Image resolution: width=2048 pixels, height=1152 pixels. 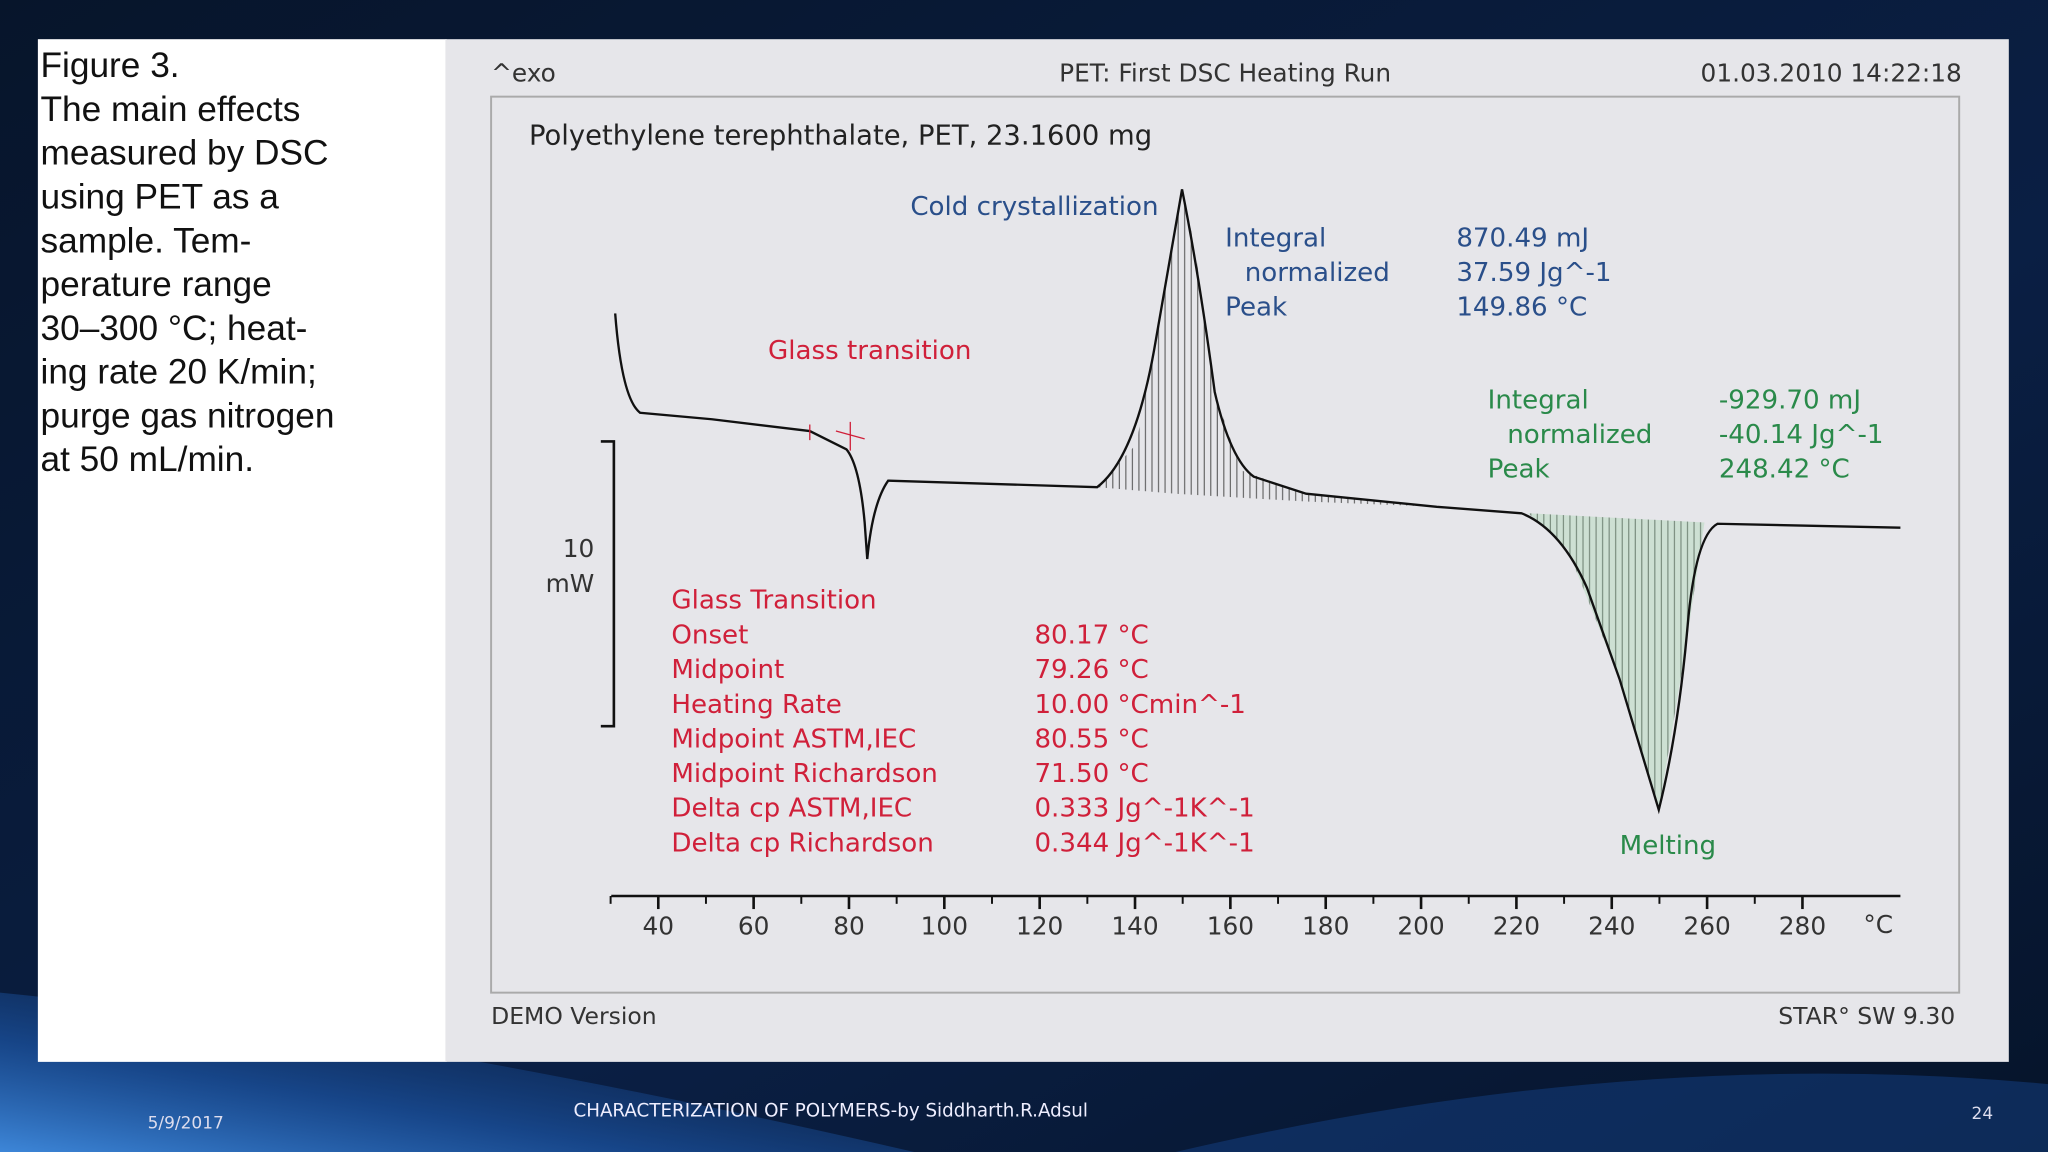 I want to click on scale-unit: mW, so click(x=570, y=583).